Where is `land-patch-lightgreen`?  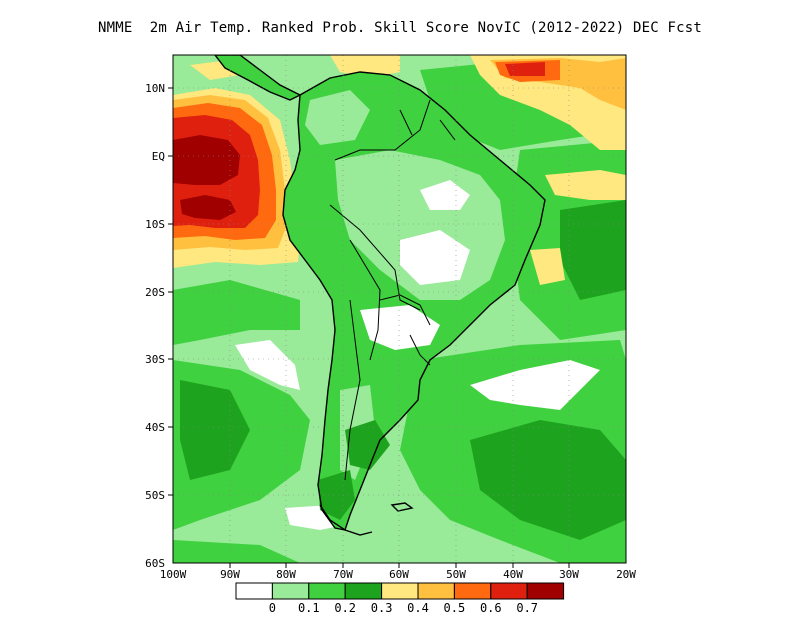
land-patch-lightgreen is located at coordinates (337, 117).